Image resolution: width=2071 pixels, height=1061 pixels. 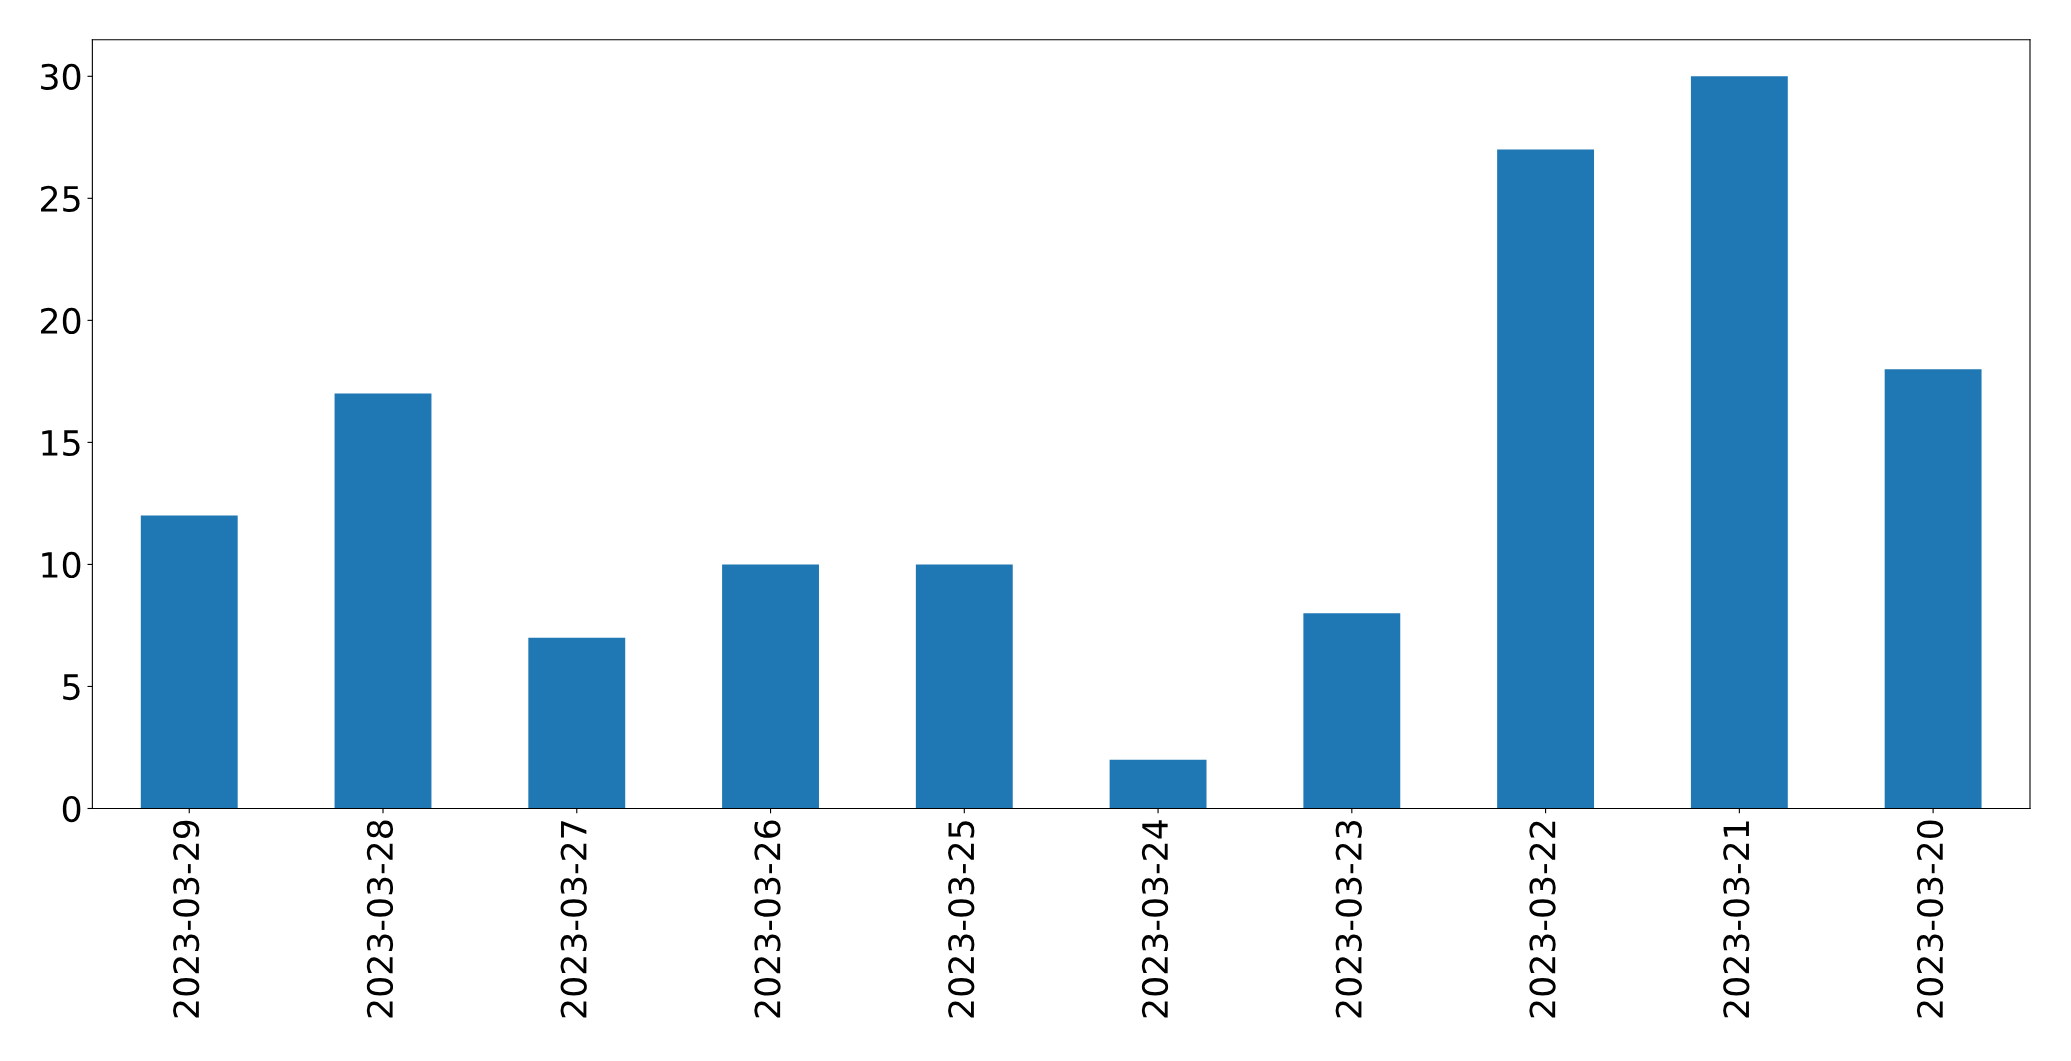 What do you see at coordinates (767, 919) in the screenshot?
I see `x-tick-label: 2023-03-26` at bounding box center [767, 919].